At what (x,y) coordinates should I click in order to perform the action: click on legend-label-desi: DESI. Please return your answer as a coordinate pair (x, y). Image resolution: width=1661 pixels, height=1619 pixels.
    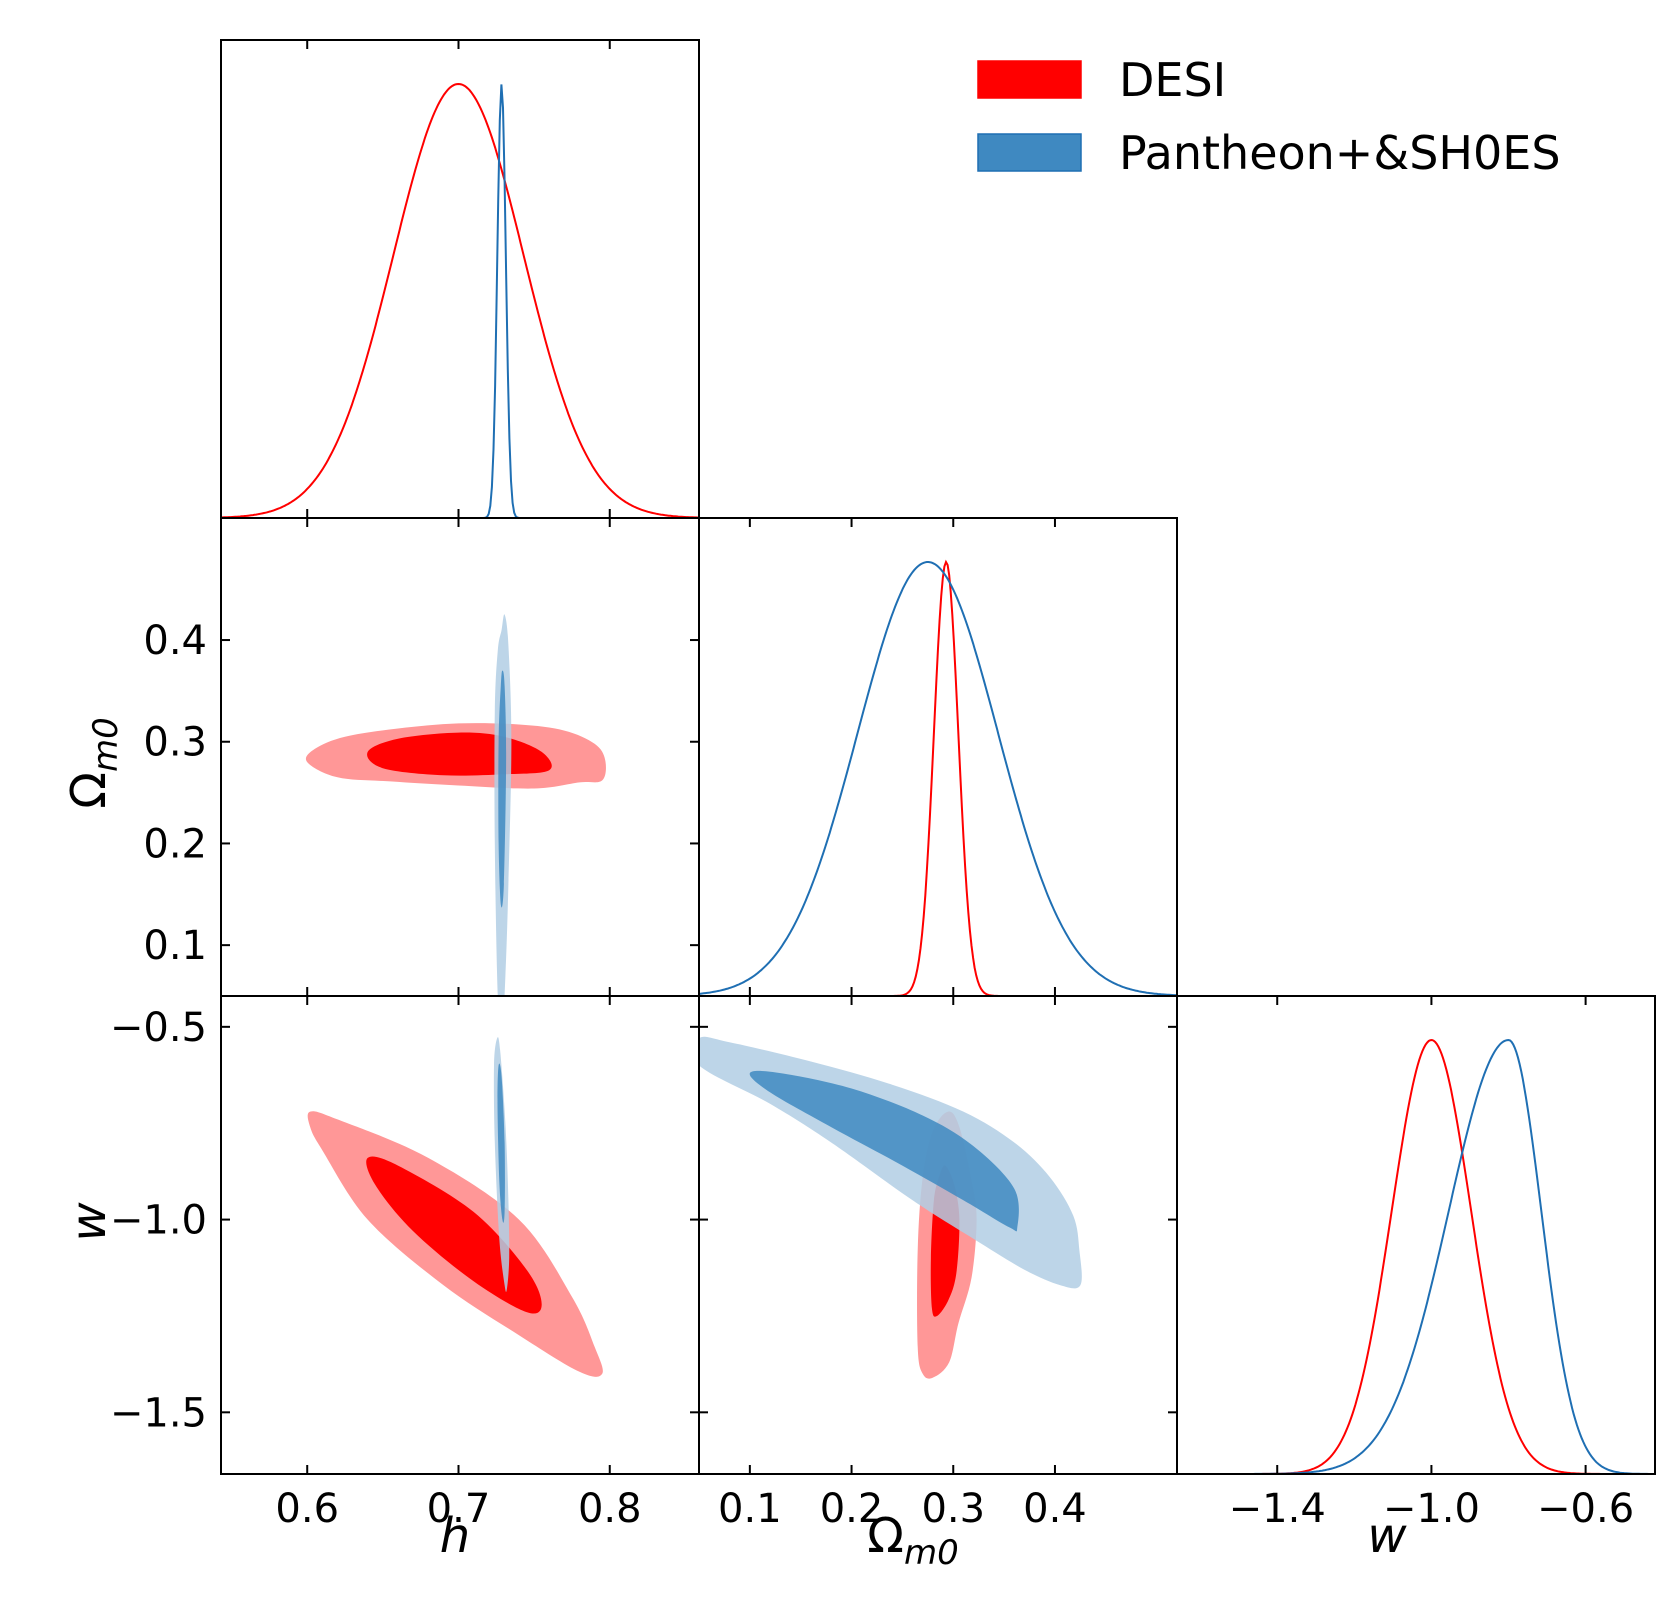
    Looking at the image, I should click on (1172, 80).